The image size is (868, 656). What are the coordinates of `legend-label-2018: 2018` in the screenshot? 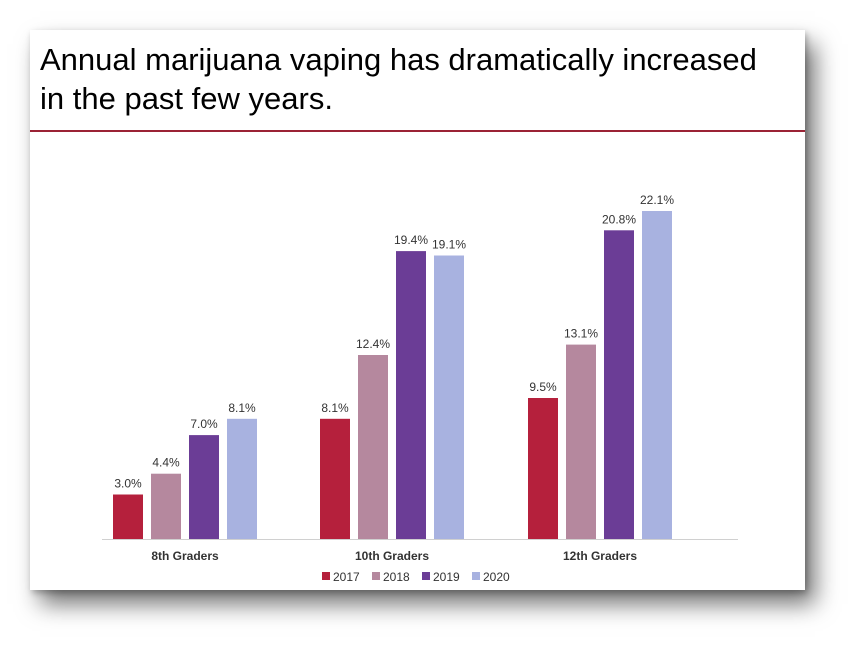 It's located at (396, 577).